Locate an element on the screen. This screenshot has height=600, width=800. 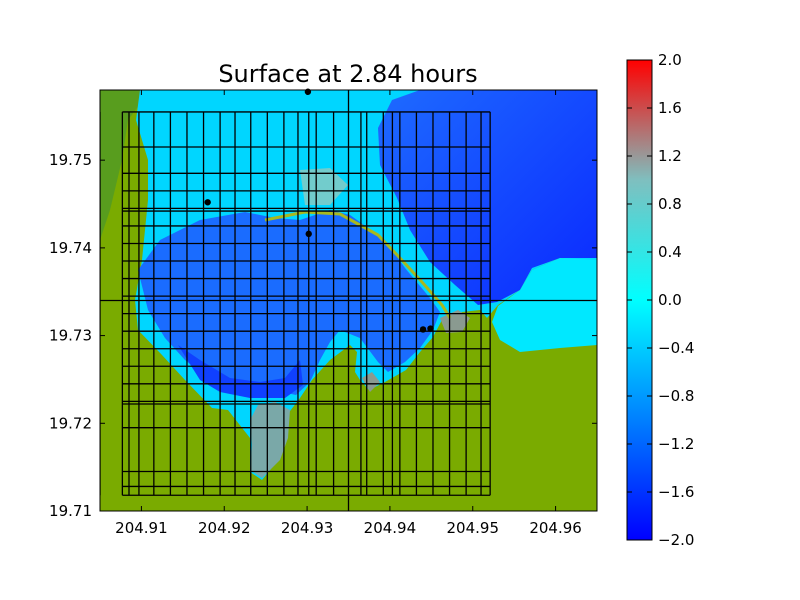
shoreline-bar is located at coordinates (358, 264).